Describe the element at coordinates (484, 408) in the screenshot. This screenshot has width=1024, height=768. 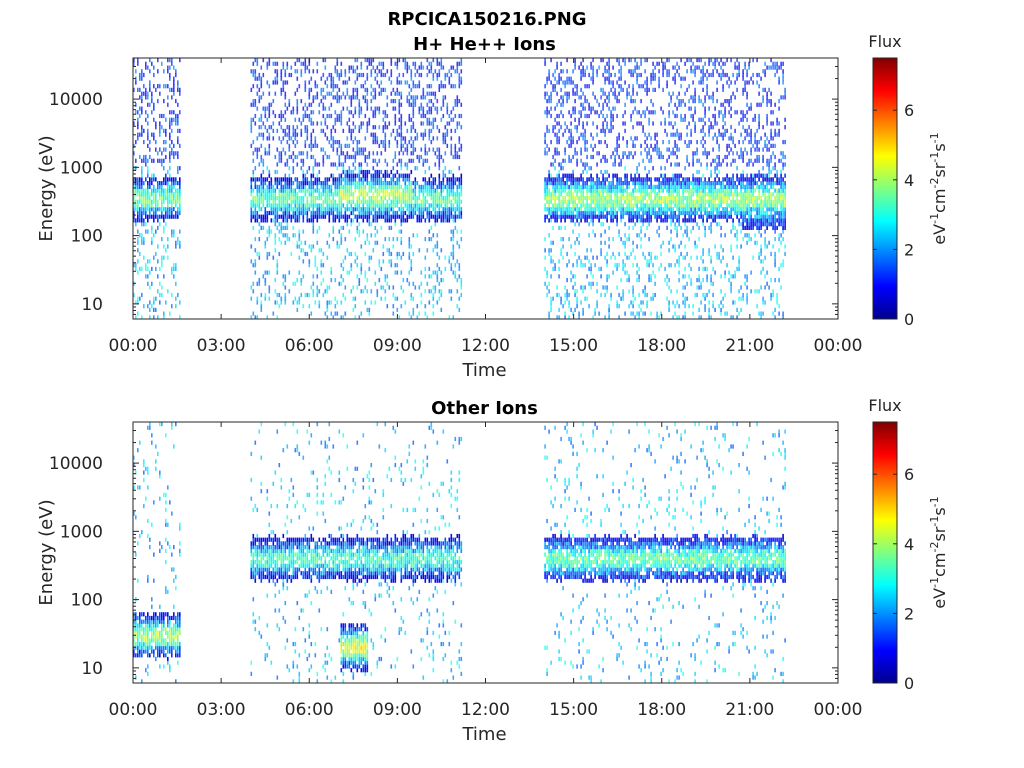
I see `panel-title: Other Ions` at that location.